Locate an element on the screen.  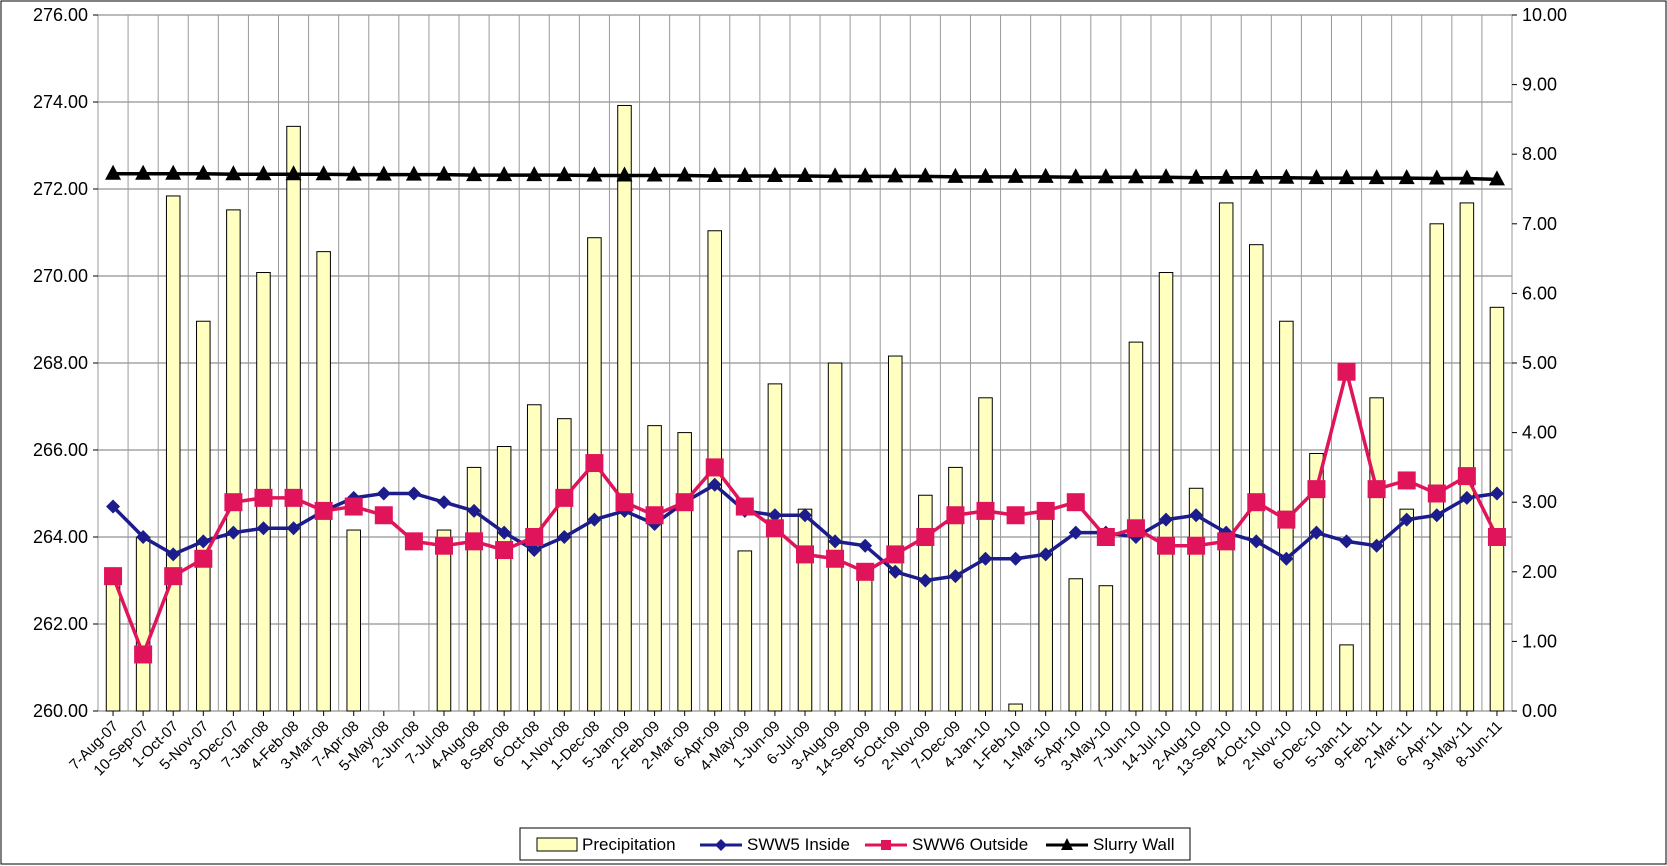
right-axis-tick-label: 8.00 is located at coordinates (1539, 154).